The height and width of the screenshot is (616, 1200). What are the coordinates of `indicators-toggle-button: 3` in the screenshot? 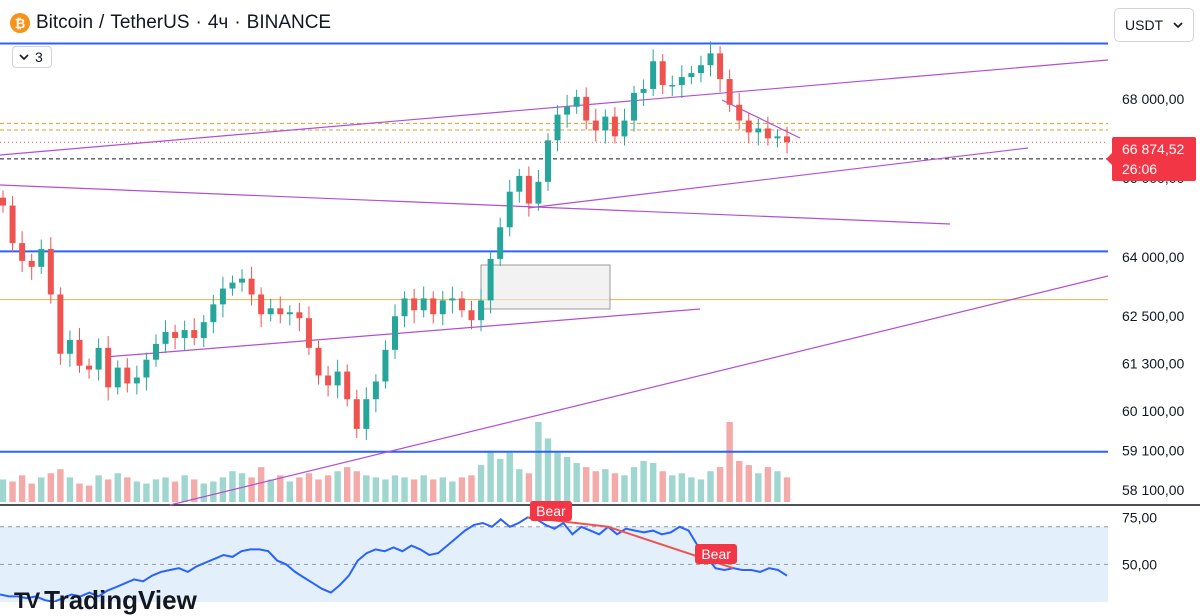 It's located at (32, 57).